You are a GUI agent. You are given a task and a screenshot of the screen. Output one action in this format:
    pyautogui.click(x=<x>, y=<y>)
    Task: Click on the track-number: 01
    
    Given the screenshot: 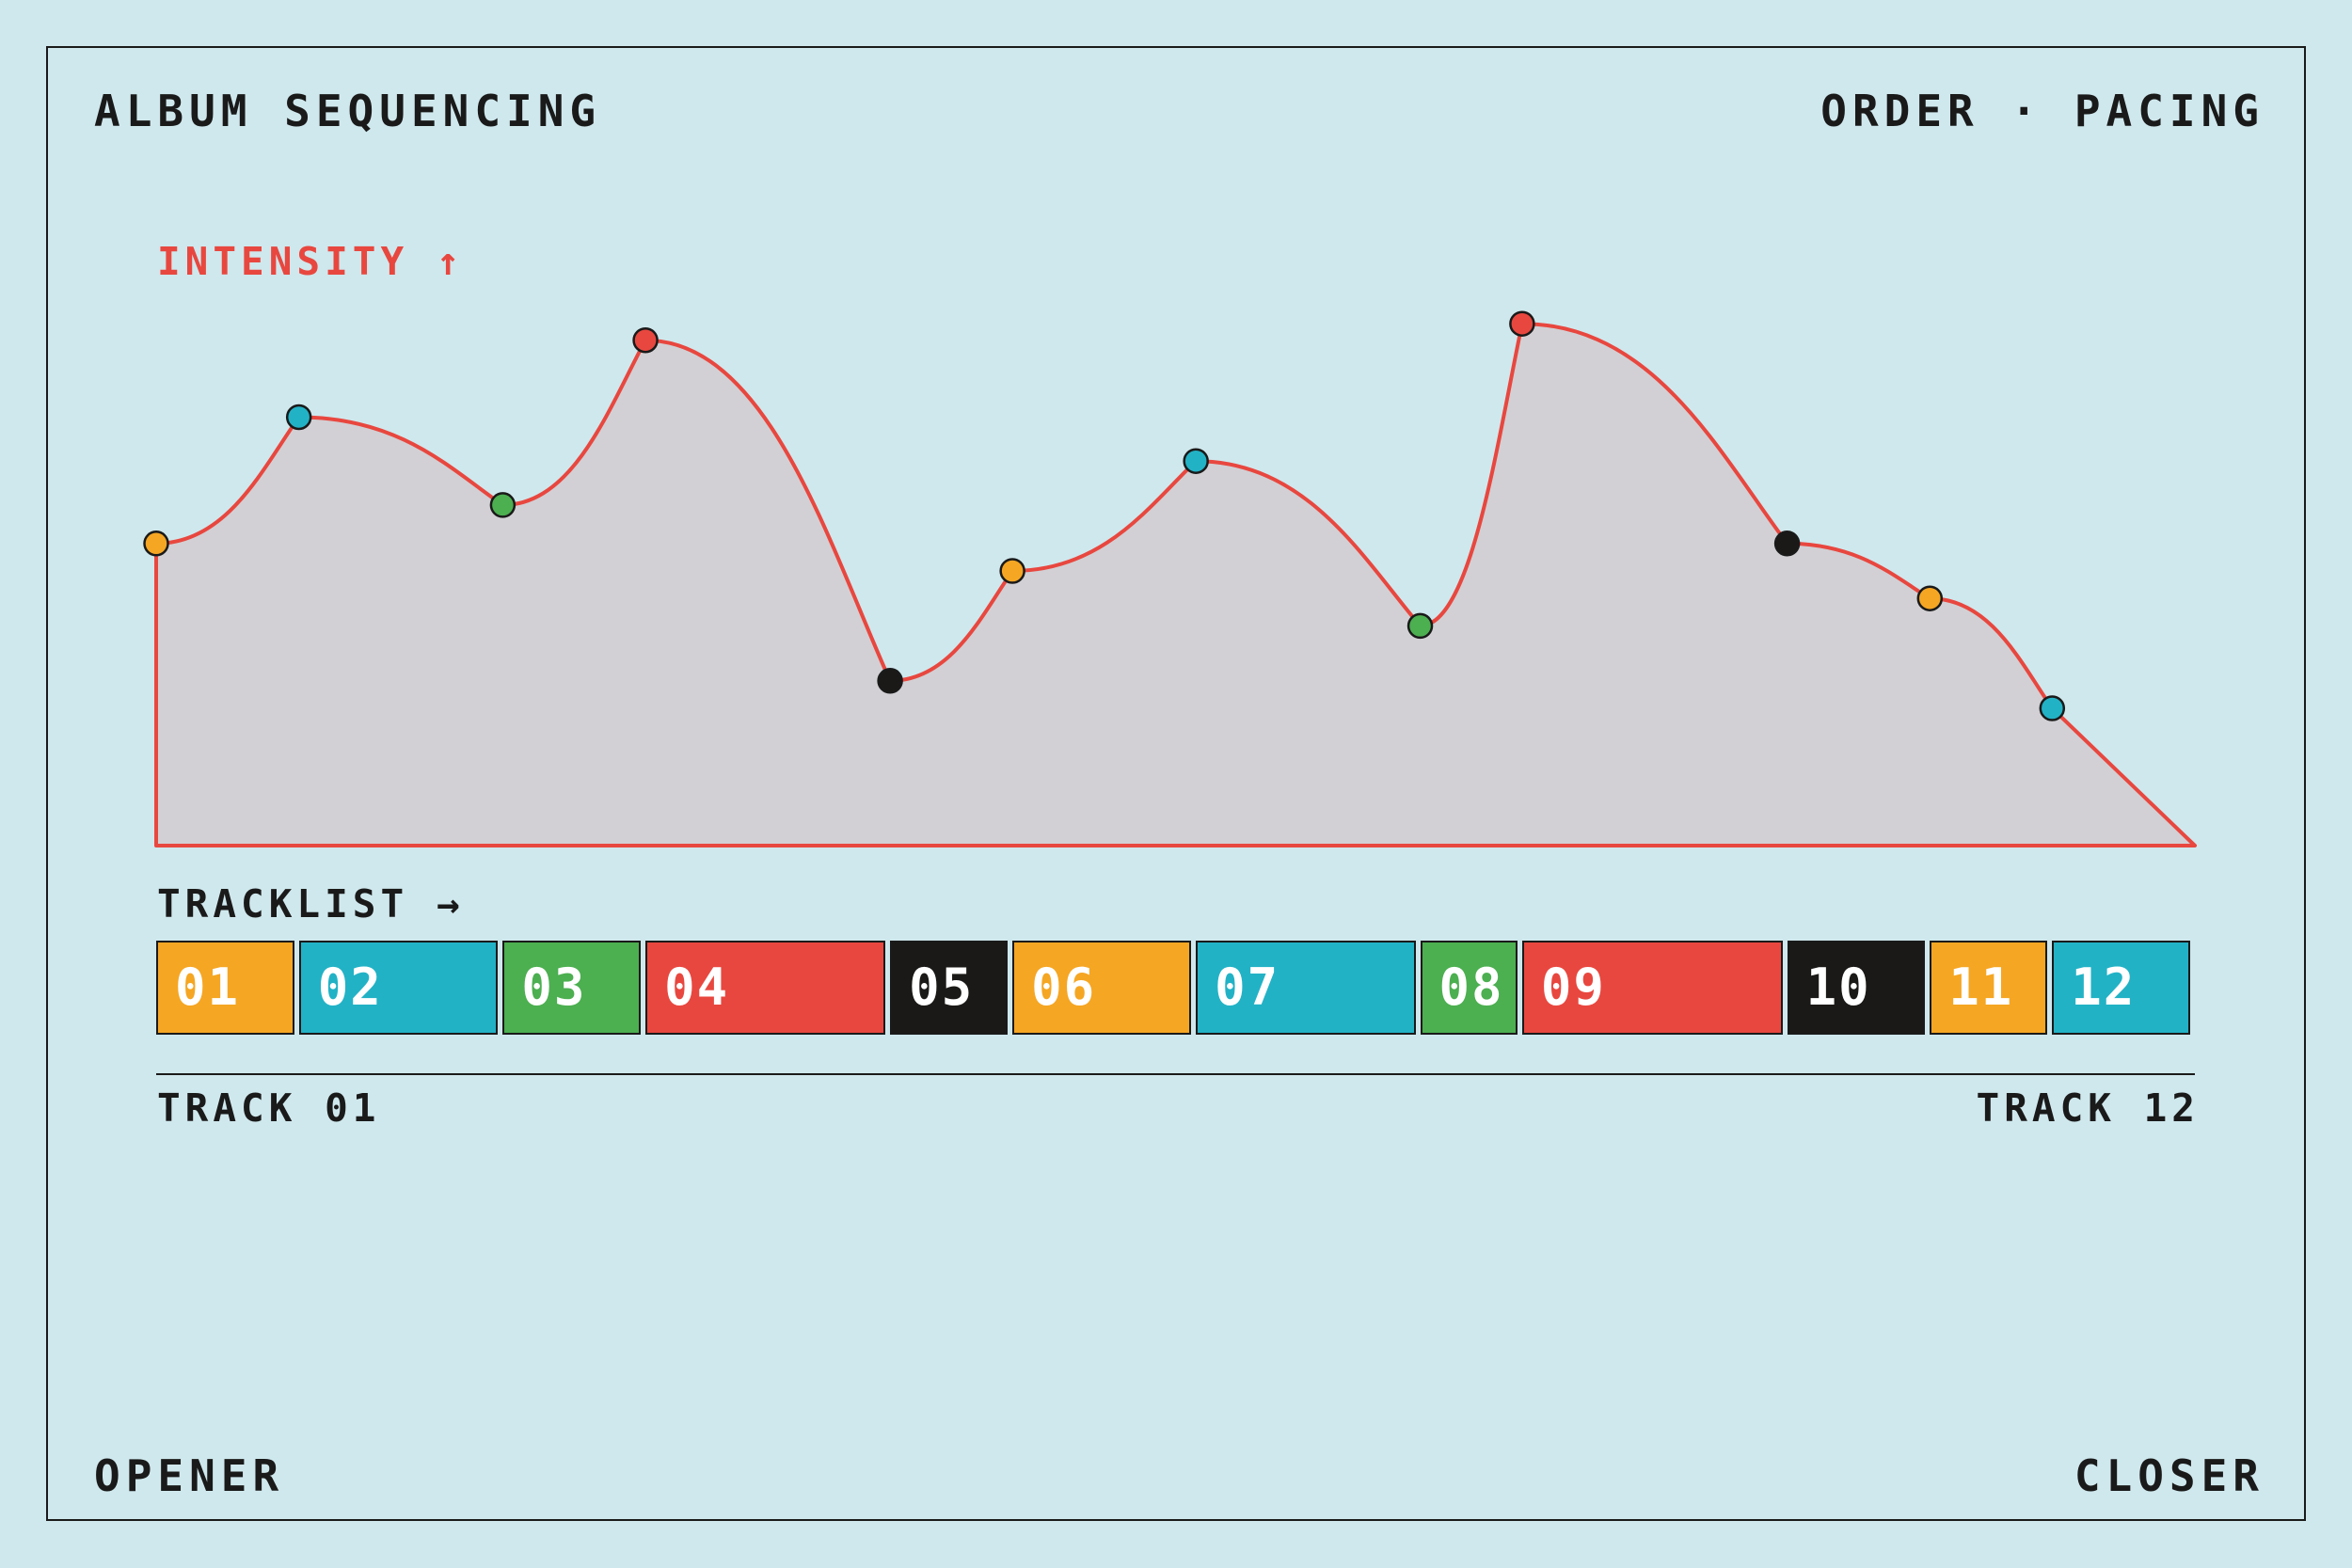 What is the action you would take?
    pyautogui.click(x=208, y=987)
    